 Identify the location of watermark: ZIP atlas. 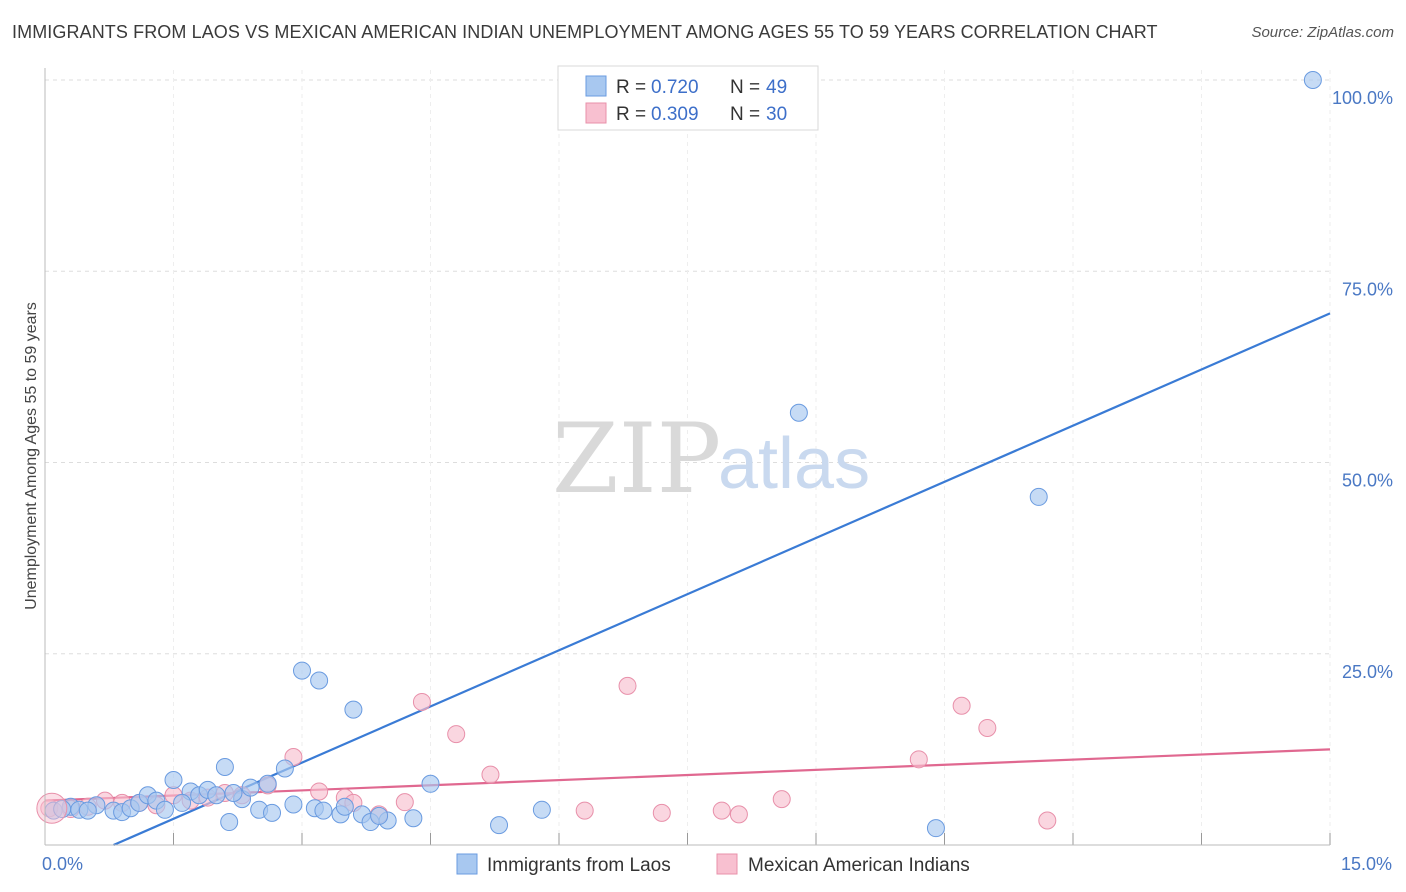
(711, 459).